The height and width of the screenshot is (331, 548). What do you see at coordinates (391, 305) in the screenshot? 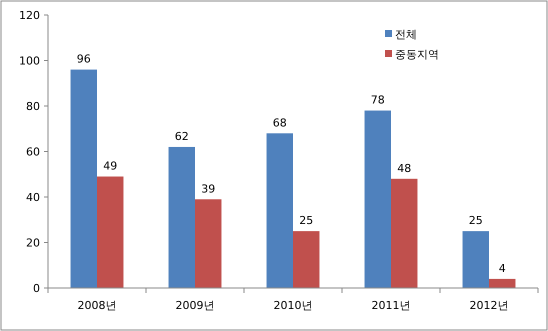
I see `x-tick-label: 2011년` at bounding box center [391, 305].